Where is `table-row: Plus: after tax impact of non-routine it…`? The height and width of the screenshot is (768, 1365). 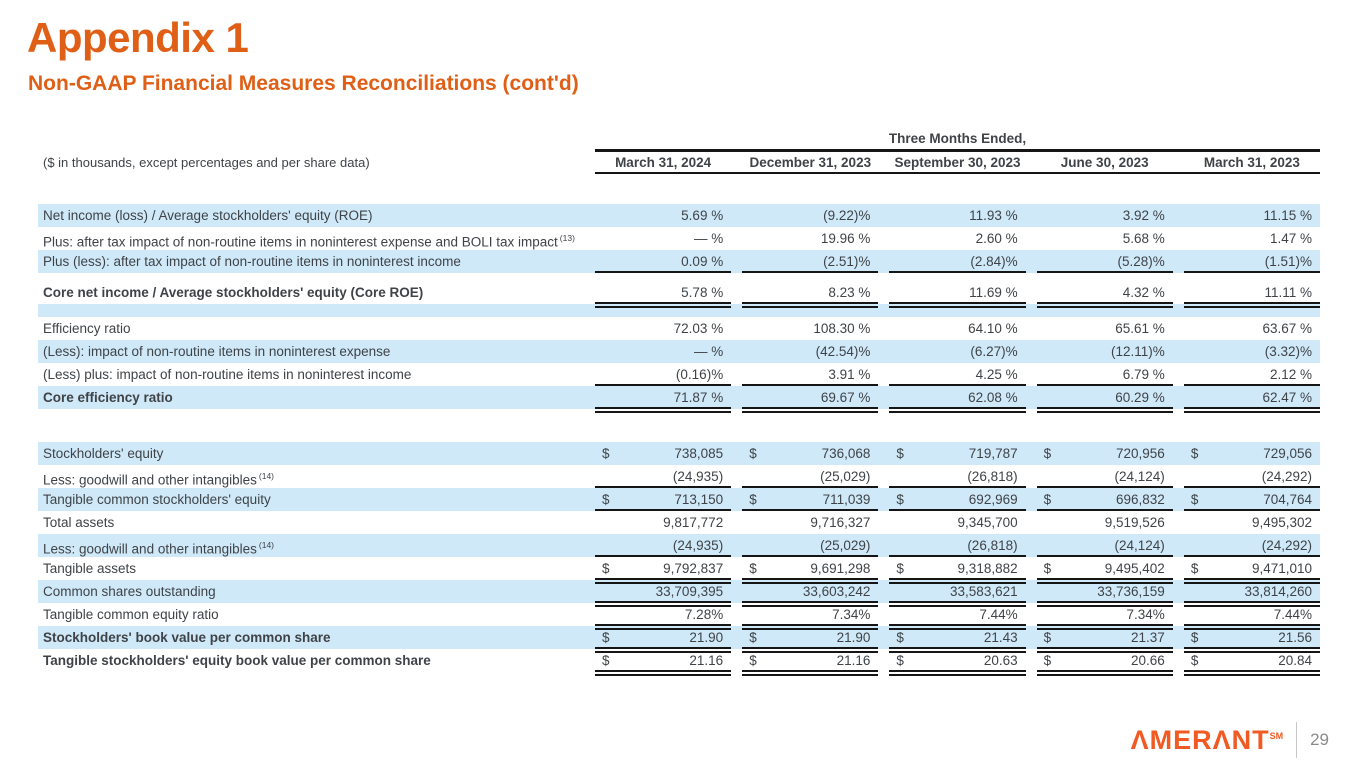 table-row: Plus: after tax impact of non-routine it… is located at coordinates (679, 238).